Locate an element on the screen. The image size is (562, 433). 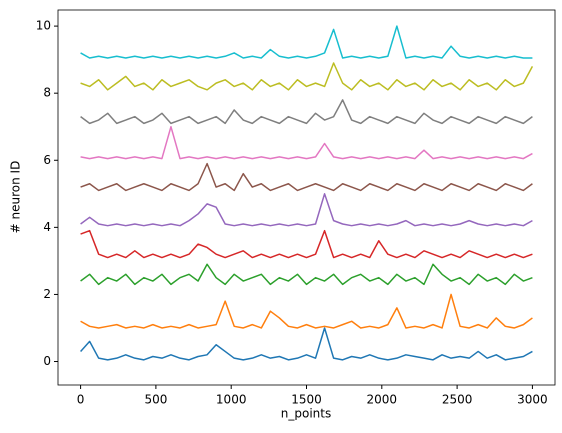
x-tick-label: 1000 is located at coordinates (231, 400).